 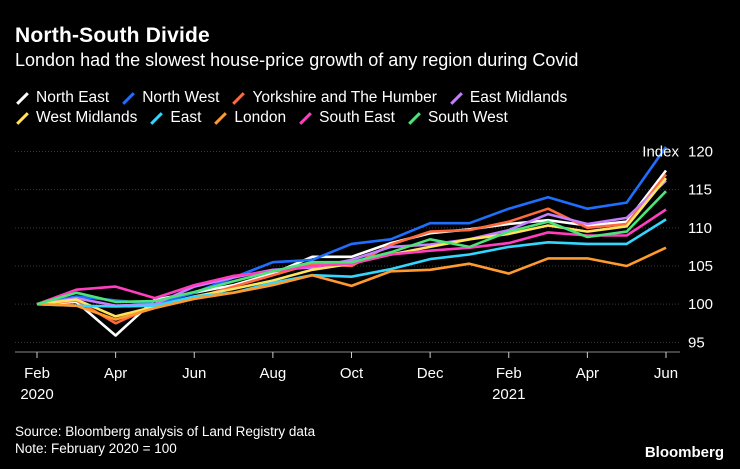 I want to click on y-tick-label: 115, so click(x=700, y=190).